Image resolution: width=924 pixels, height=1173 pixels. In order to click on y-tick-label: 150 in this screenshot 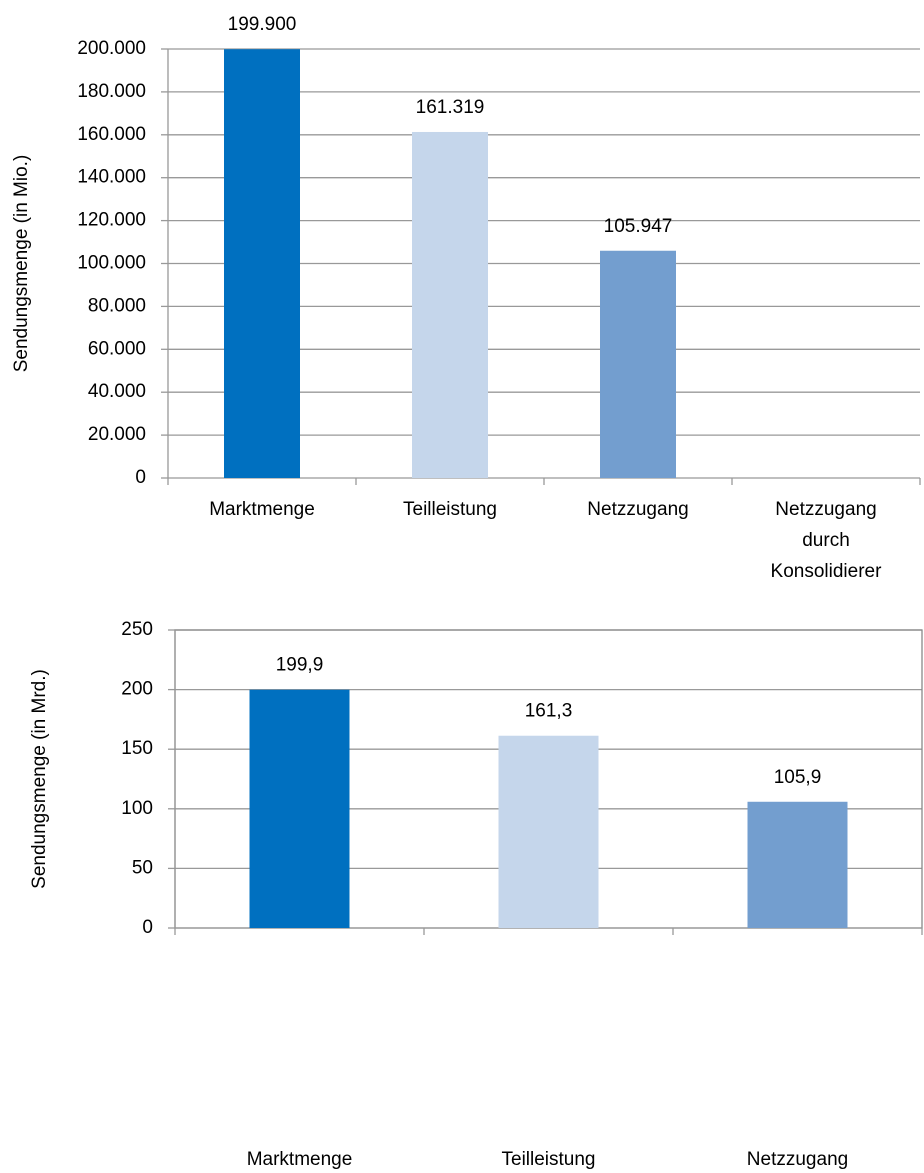, I will do `click(137, 748)`.